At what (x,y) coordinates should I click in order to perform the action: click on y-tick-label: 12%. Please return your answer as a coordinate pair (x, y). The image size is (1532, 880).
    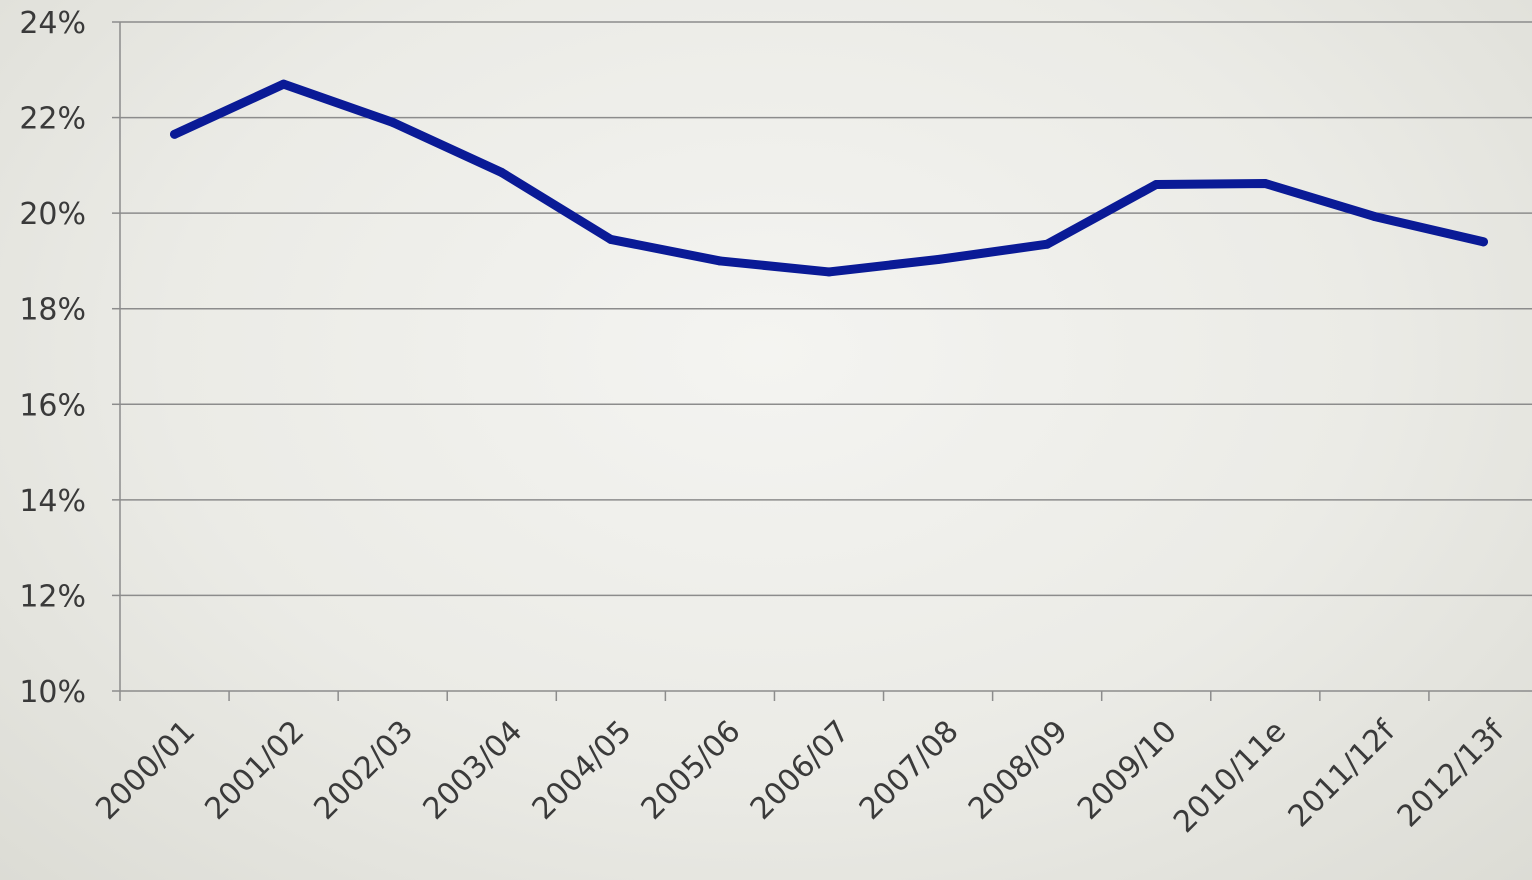
    Looking at the image, I should click on (52, 596).